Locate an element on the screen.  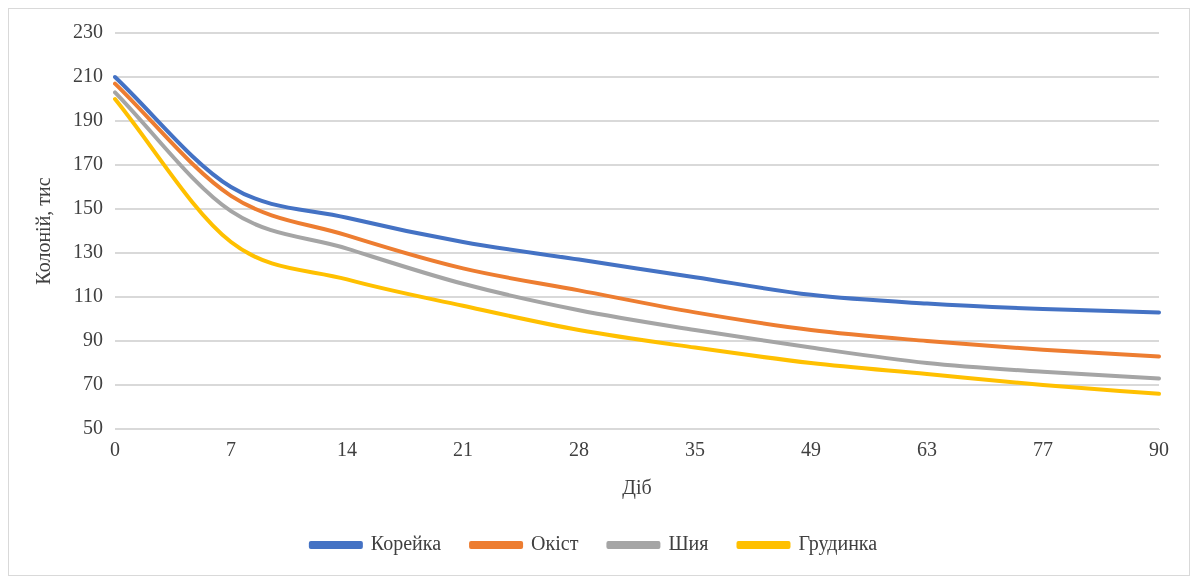
y-axis-title: Колоній, тис is located at coordinates (43, 231).